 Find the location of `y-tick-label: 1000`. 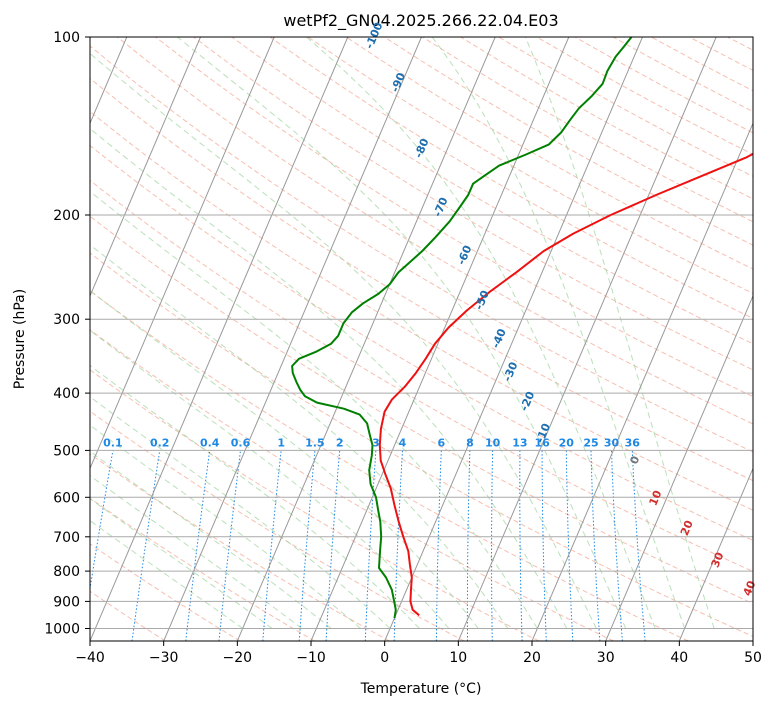

y-tick-label: 1000 is located at coordinates (62, 630).